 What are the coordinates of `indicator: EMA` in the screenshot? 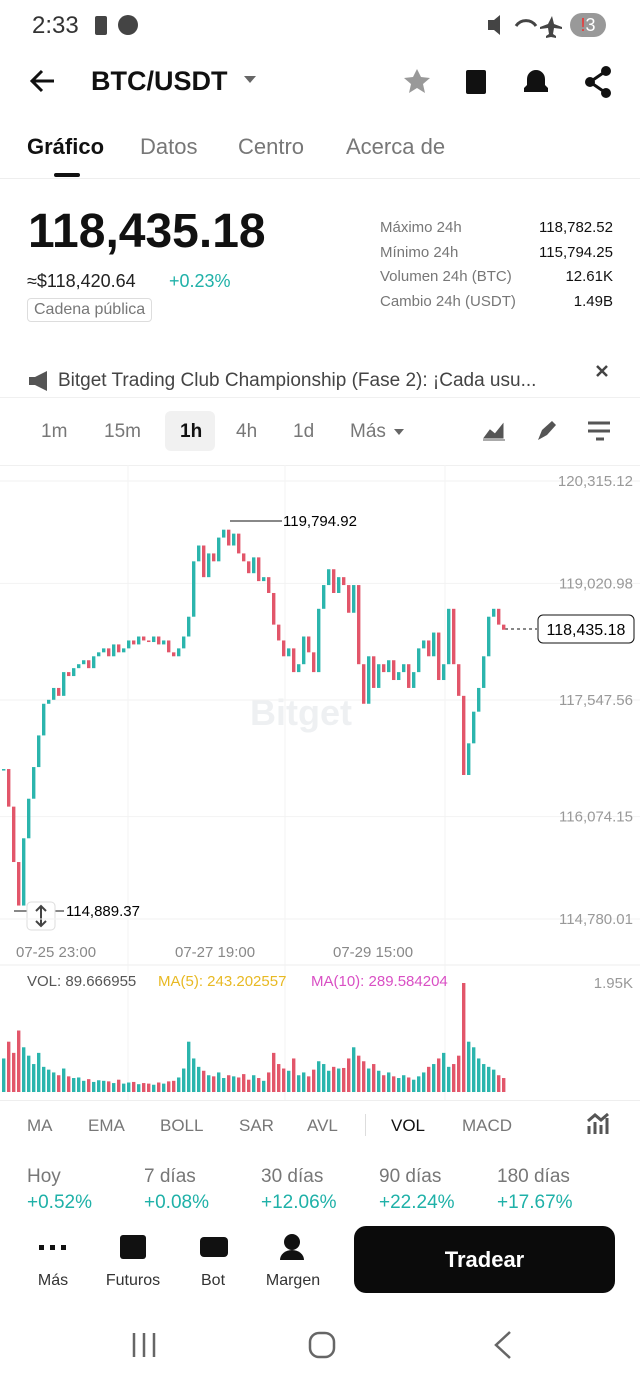 It's located at (106, 1125).